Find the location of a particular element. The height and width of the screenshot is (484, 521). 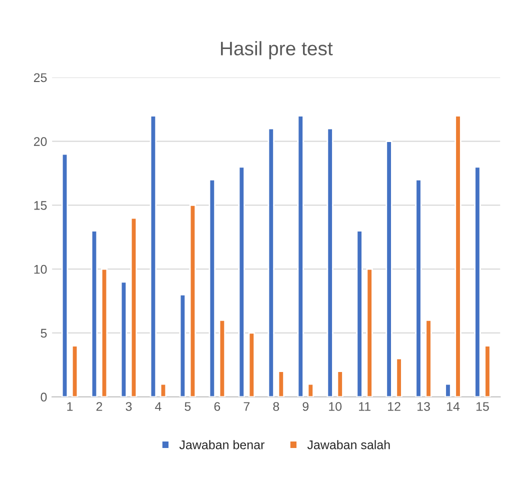

x-tick-label: 9 is located at coordinates (305, 406).